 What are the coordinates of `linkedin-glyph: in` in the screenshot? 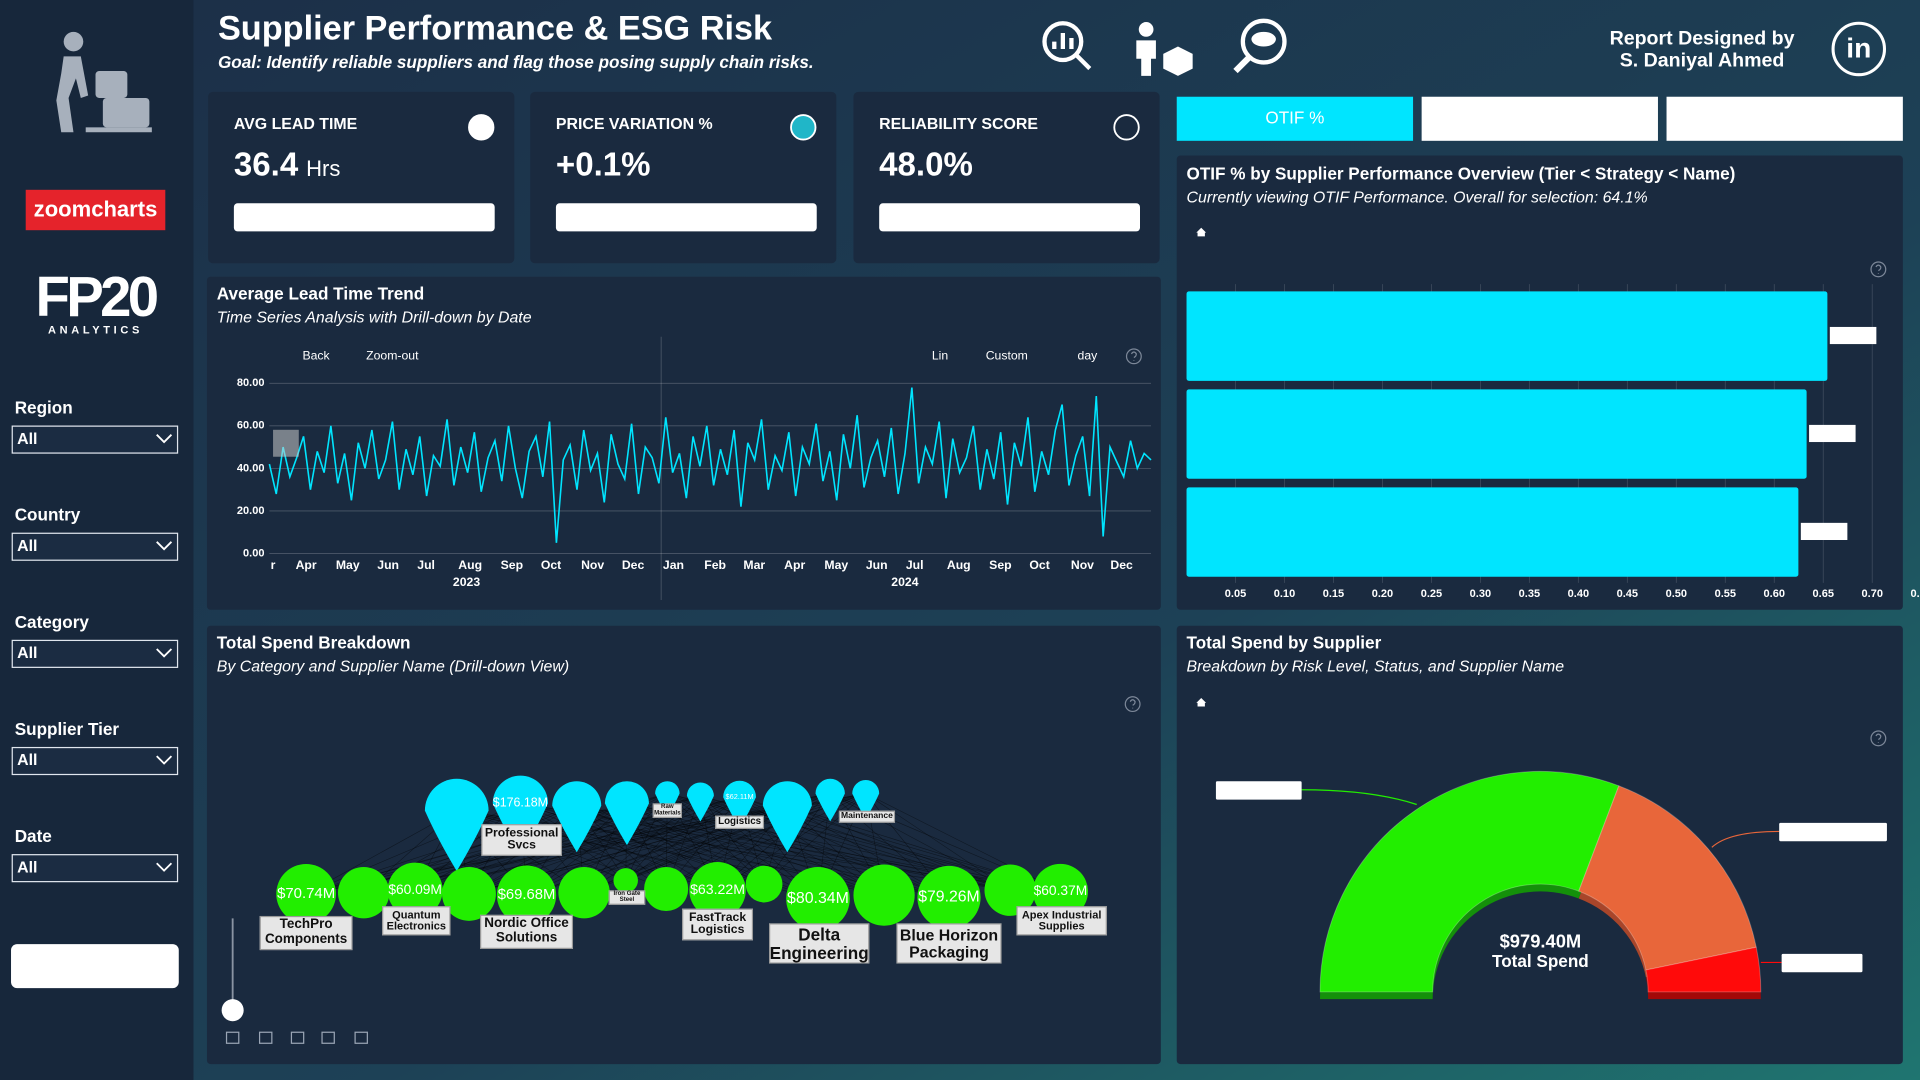 It's located at (1858, 48).